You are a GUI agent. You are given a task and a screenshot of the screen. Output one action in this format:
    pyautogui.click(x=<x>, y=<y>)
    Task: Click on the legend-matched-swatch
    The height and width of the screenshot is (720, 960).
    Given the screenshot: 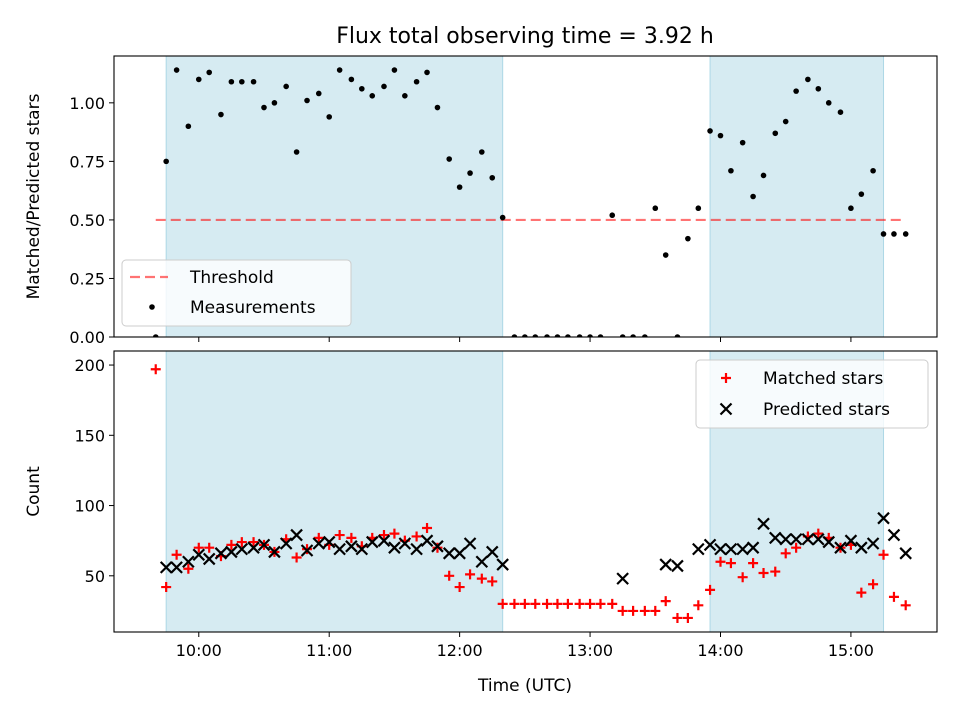 What is the action you would take?
    pyautogui.click(x=726, y=378)
    